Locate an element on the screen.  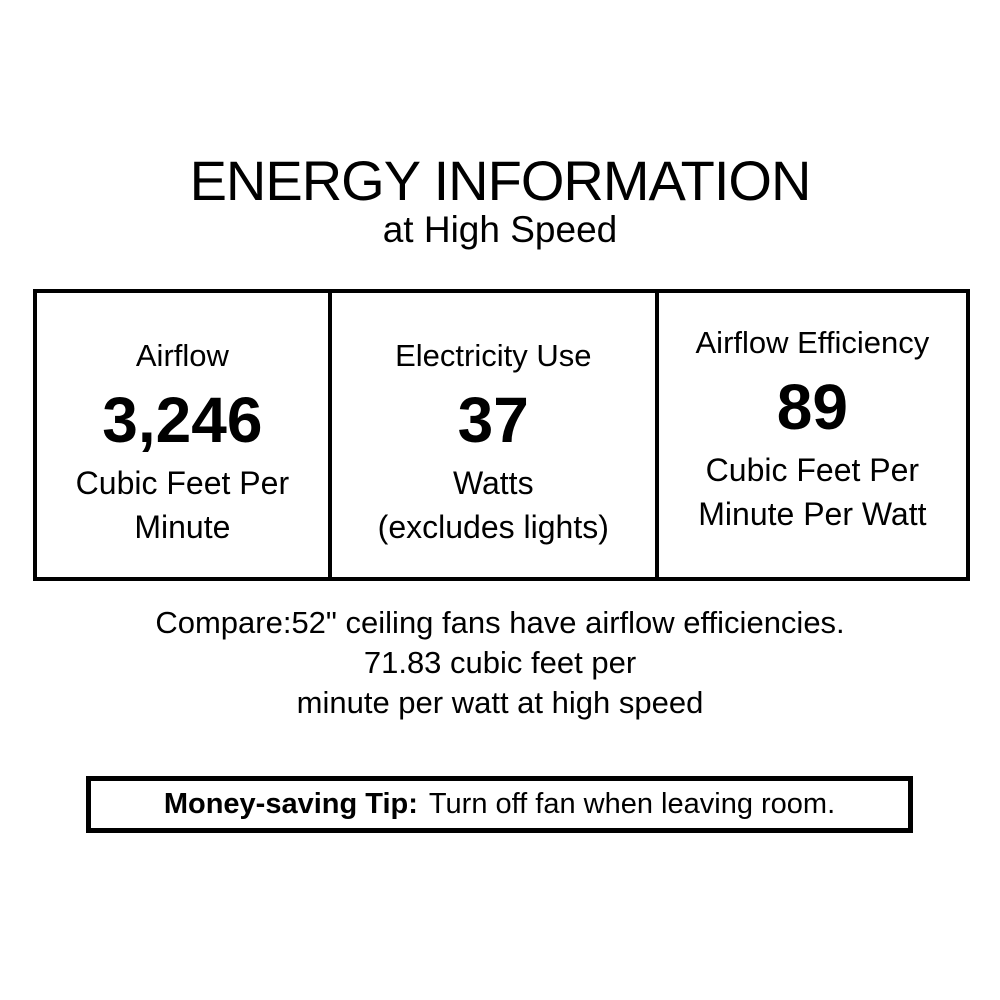
page-title: ENERGY INFORMATION is located at coordinates (500, 180).